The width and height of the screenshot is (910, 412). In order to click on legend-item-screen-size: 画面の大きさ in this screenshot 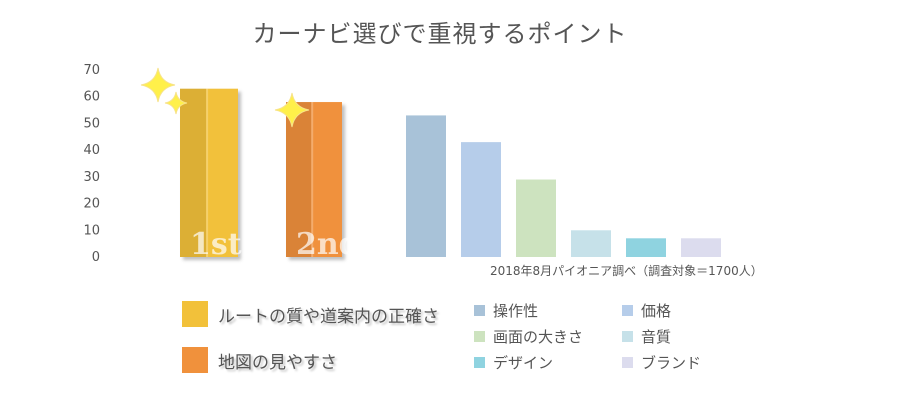, I will do `click(548, 336)`.